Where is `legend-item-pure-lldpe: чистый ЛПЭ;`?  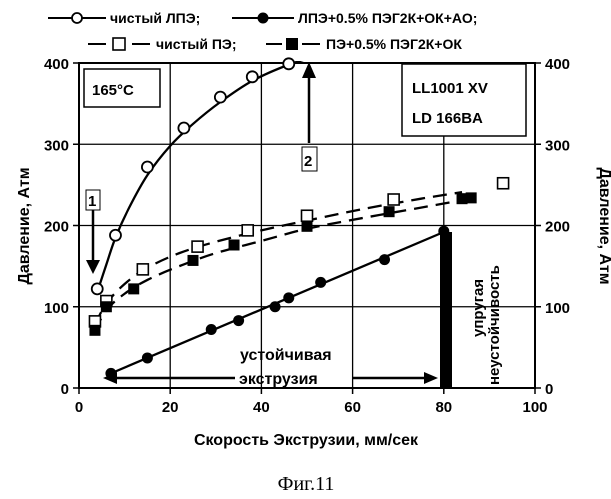 legend-item-pure-lldpe: чистый ЛПЭ; is located at coordinates (124, 18).